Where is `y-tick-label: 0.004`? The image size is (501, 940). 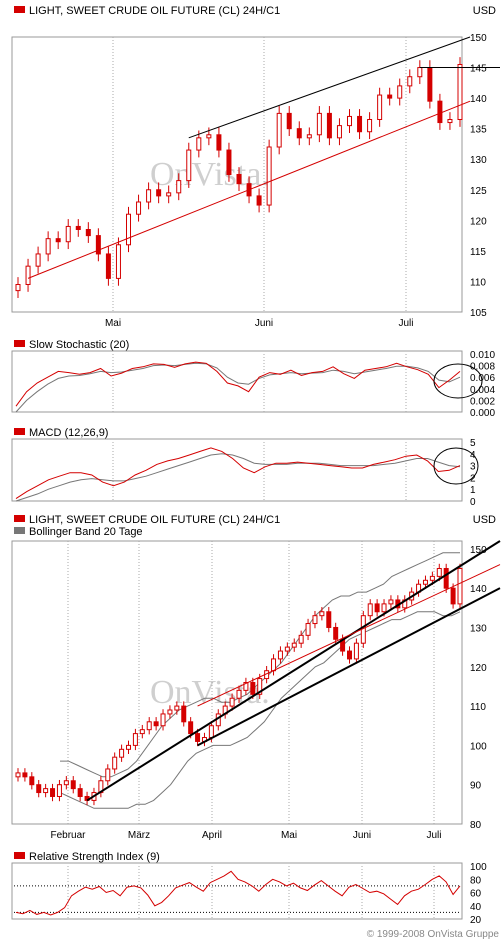
y-tick-label: 0.004 is located at coordinates (482, 390).